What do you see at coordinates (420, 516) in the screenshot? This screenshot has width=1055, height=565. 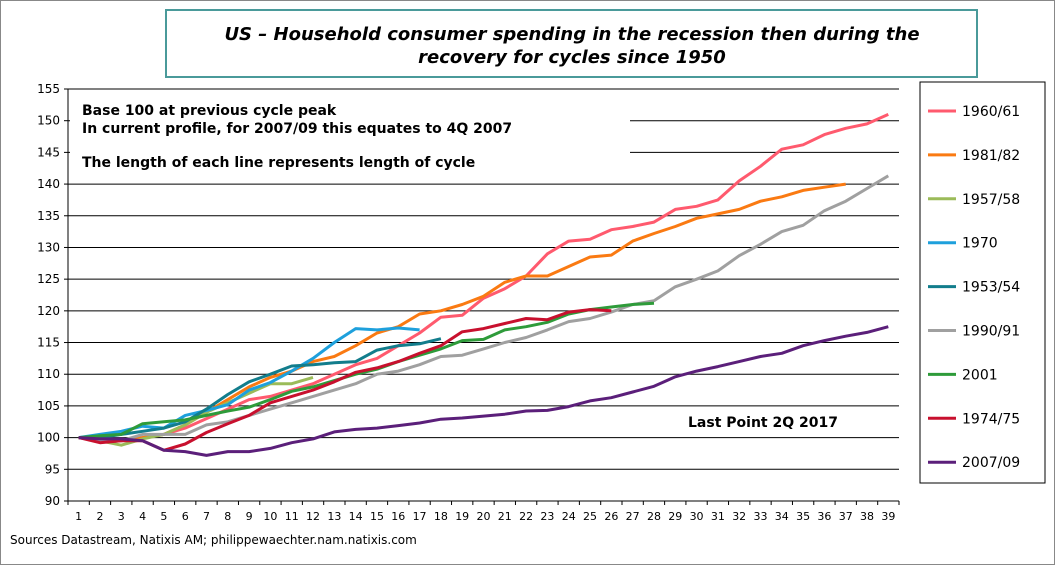 I see `x-tick-label: 17` at bounding box center [420, 516].